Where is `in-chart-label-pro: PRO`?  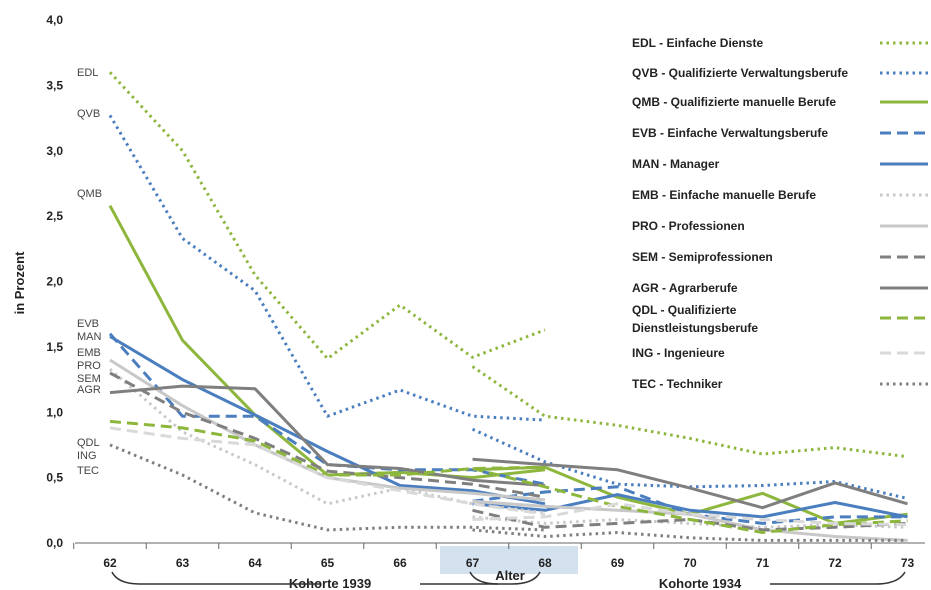
in-chart-label-pro: PRO is located at coordinates (89, 366).